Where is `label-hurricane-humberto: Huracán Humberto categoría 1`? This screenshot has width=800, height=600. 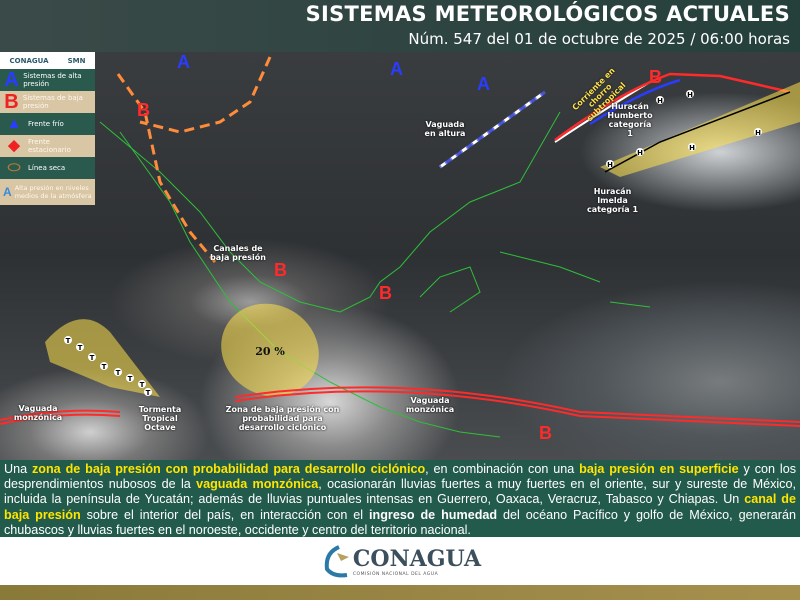
label-hurricane-humberto: Huracán Humberto categoría 1 is located at coordinates (630, 120).